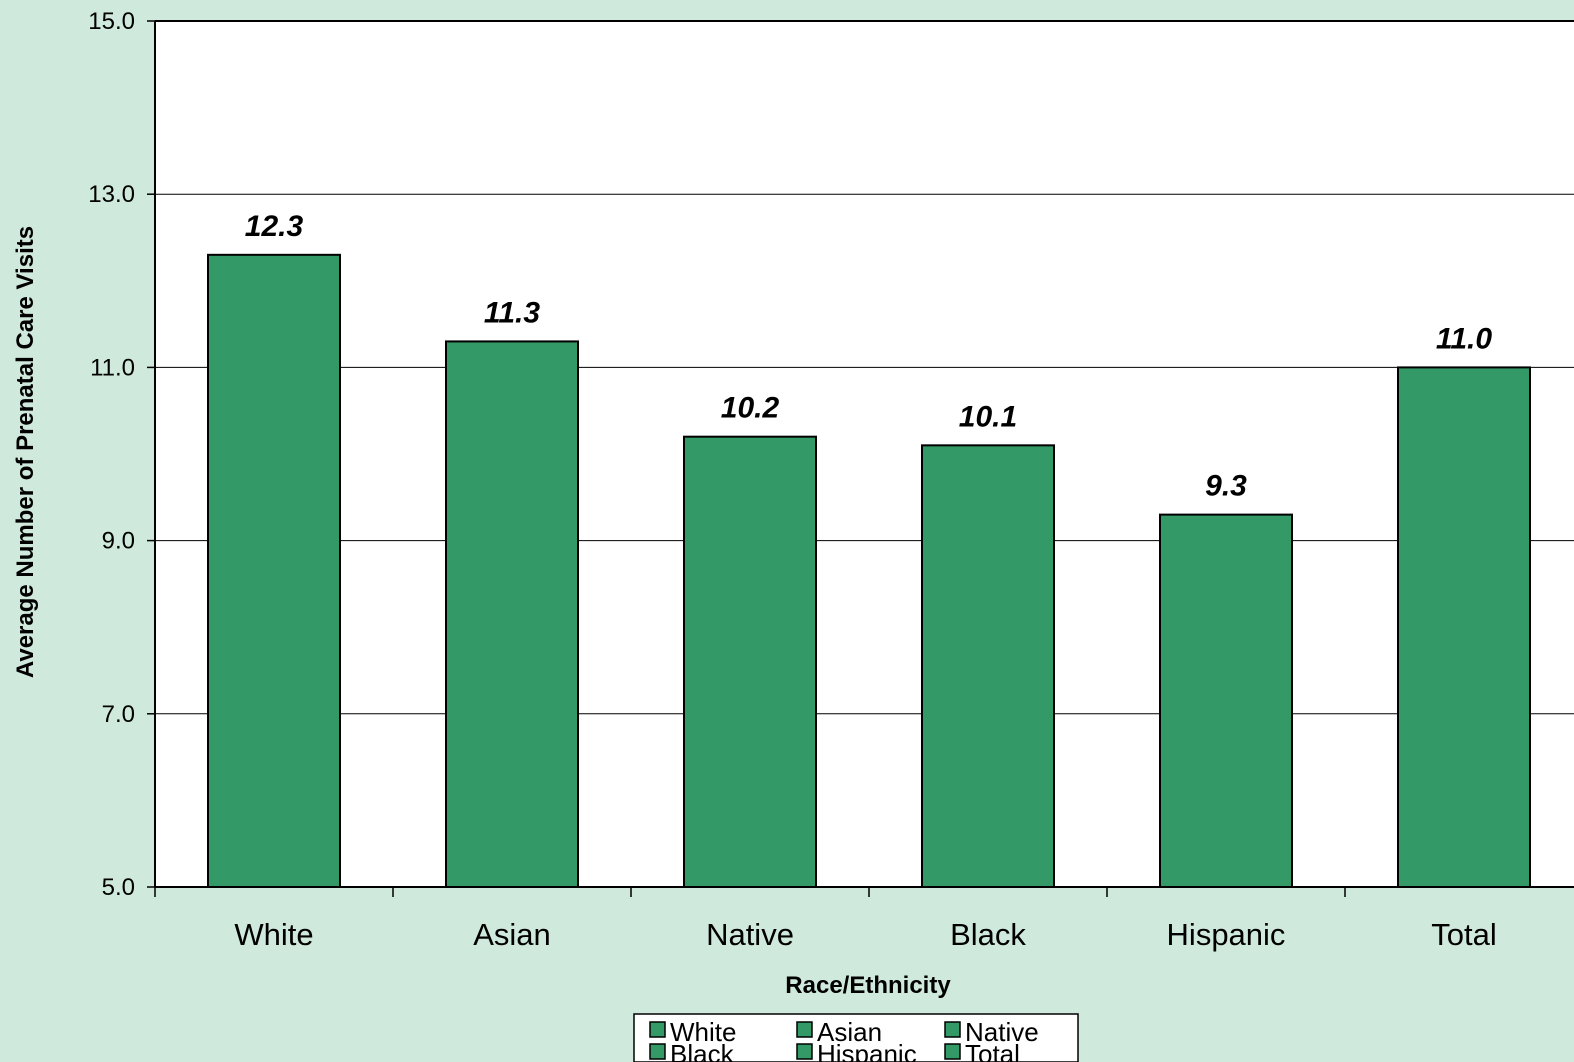 This screenshot has height=1062, width=1574. Describe the element at coordinates (702, 1050) in the screenshot. I see `legend-label-black: Black` at that location.